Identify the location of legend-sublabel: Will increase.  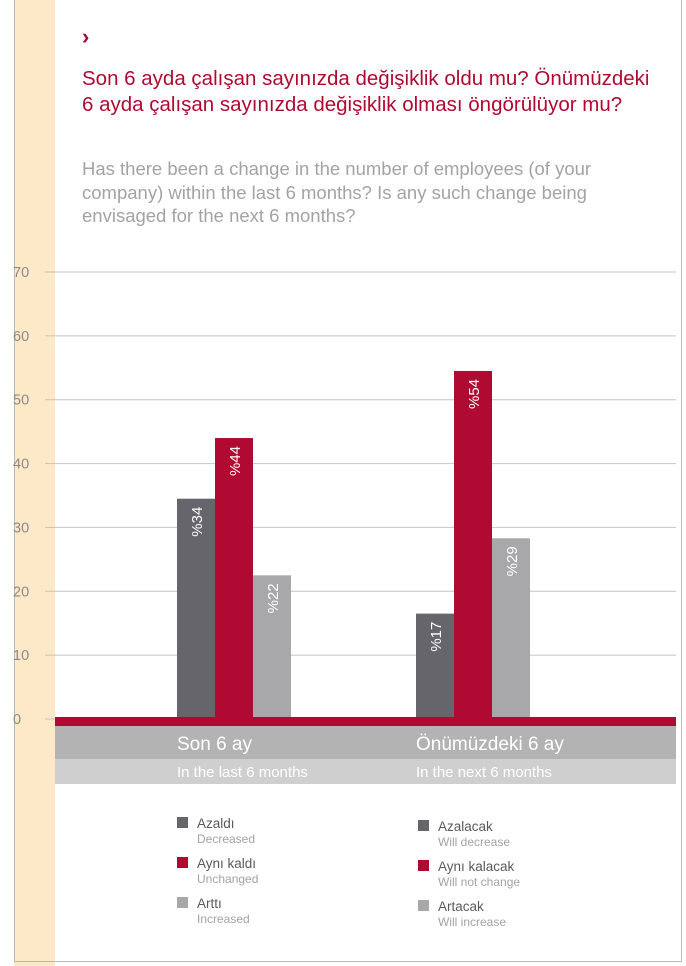
(472, 922).